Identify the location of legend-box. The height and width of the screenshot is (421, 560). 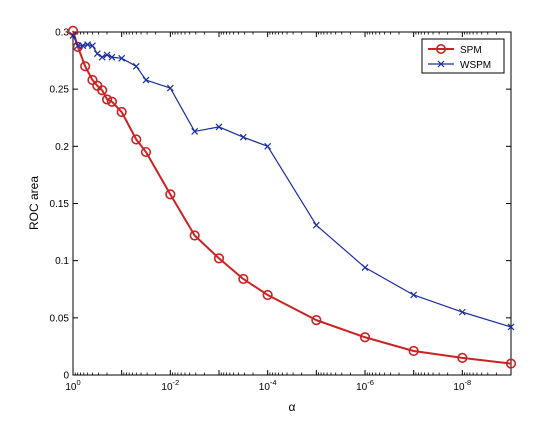
(463, 56).